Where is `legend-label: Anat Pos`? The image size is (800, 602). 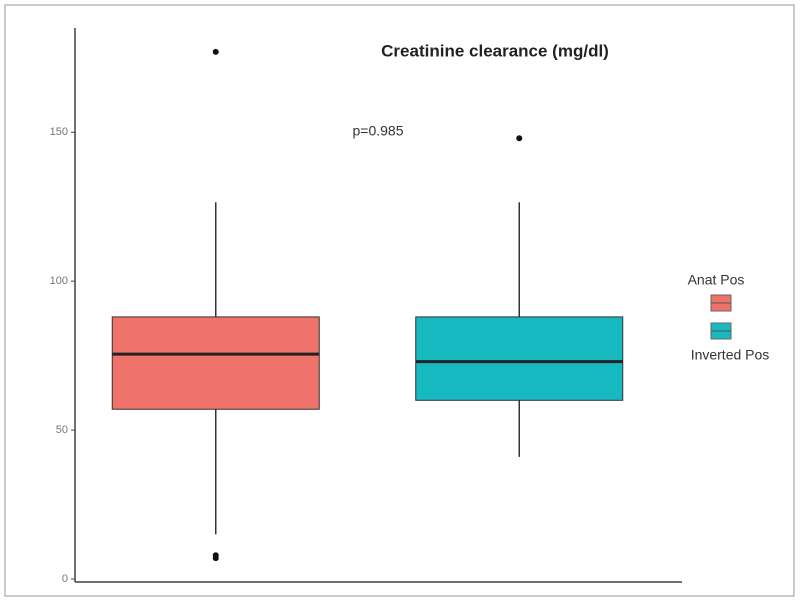 legend-label: Anat Pos is located at coordinates (716, 280).